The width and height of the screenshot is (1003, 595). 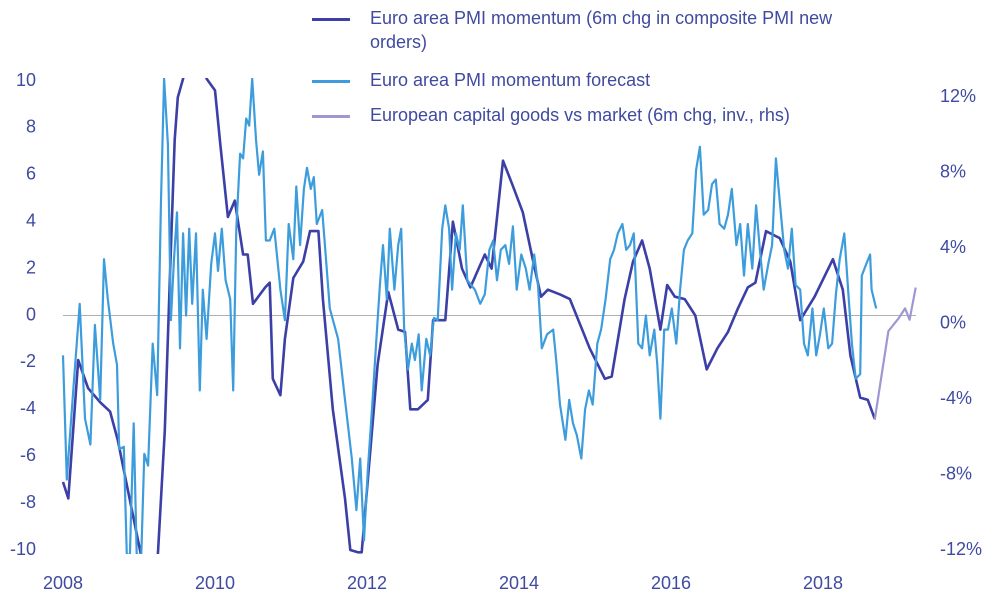 I want to click on y-tick-label: -10, so click(x=23, y=549).